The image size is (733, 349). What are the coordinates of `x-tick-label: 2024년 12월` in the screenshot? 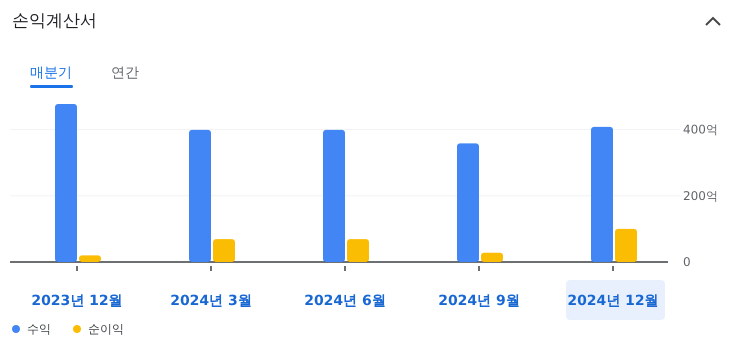 It's located at (613, 301).